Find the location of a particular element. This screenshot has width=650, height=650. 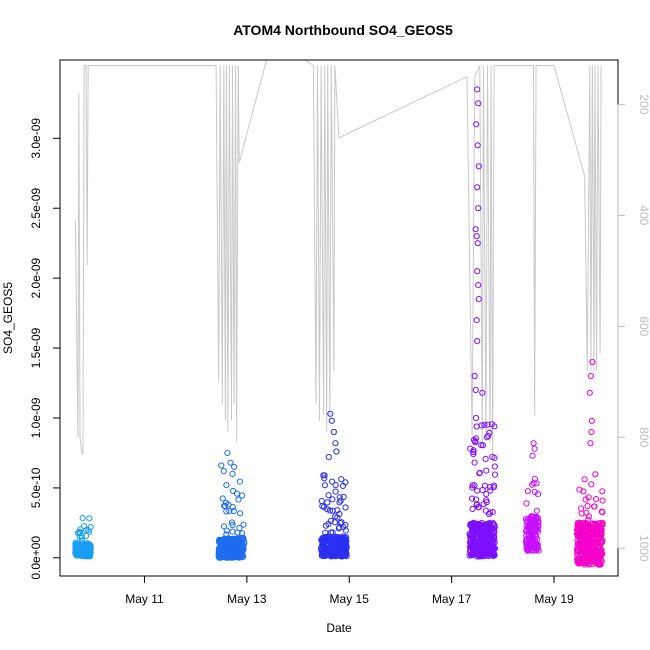

y-tick-label: 3.0e-09 is located at coordinates (36, 138).